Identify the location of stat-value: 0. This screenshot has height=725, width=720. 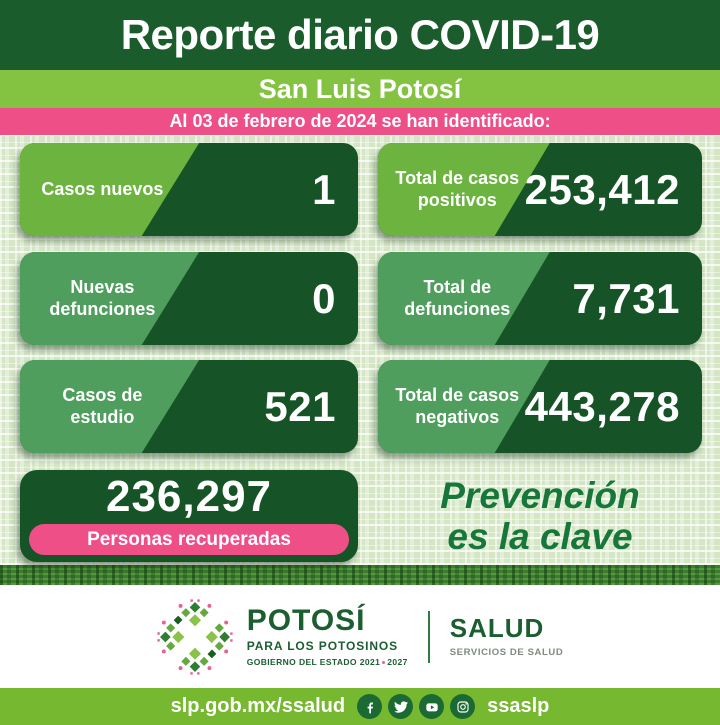
(324, 298).